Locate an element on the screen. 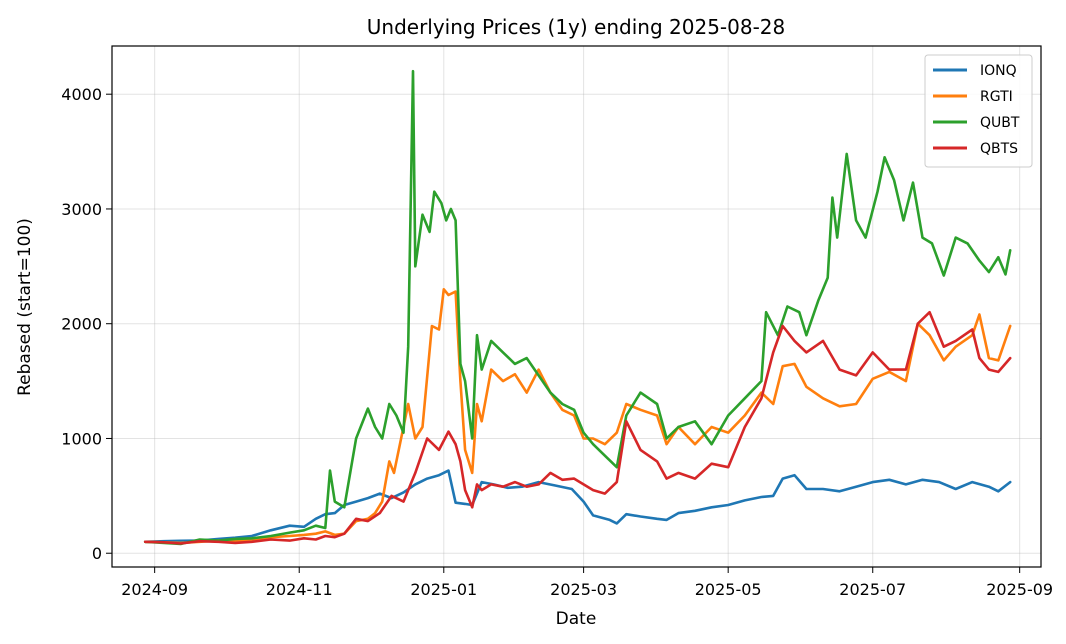 The width and height of the screenshot is (1066, 644). x-tick-label: 2025-05 is located at coordinates (728, 589).